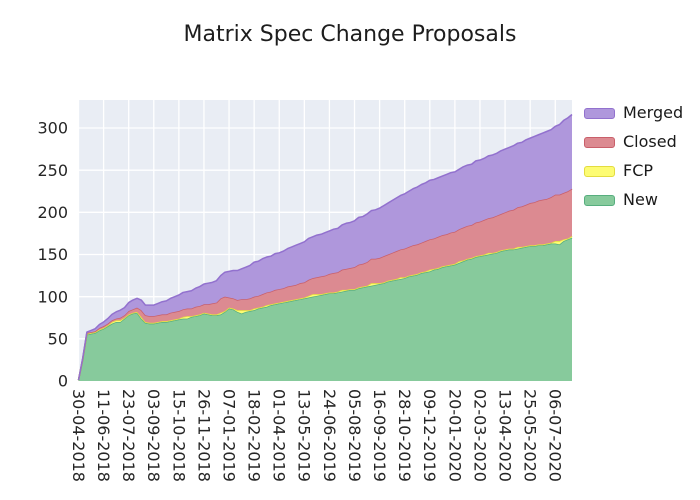 The height and width of the screenshot is (500, 700). I want to click on x-tick-label: 09-12-2019, so click(429, 435).